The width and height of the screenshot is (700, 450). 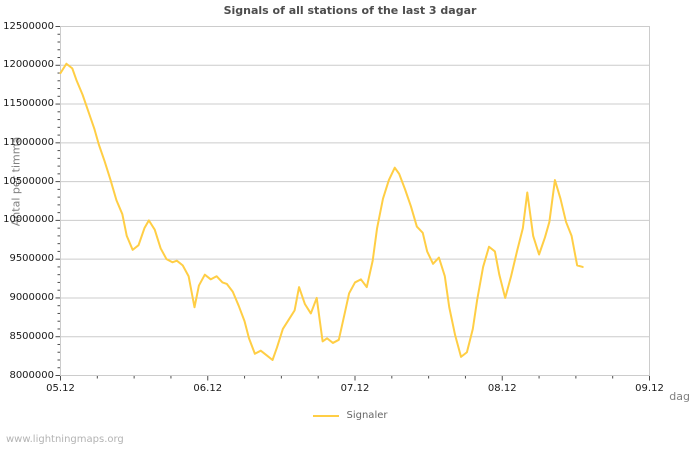 I want to click on legend-item-signaler: Signaler, so click(x=350, y=415).